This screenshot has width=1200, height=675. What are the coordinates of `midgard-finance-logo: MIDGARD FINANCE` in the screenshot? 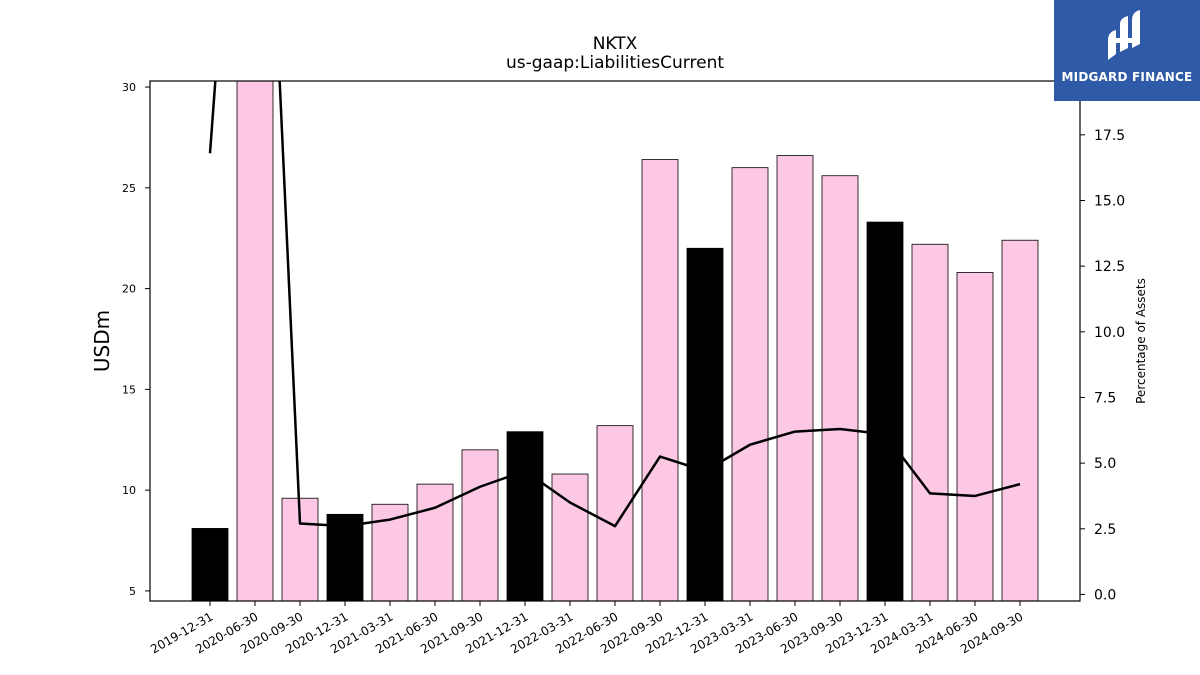 It's located at (1127, 50).